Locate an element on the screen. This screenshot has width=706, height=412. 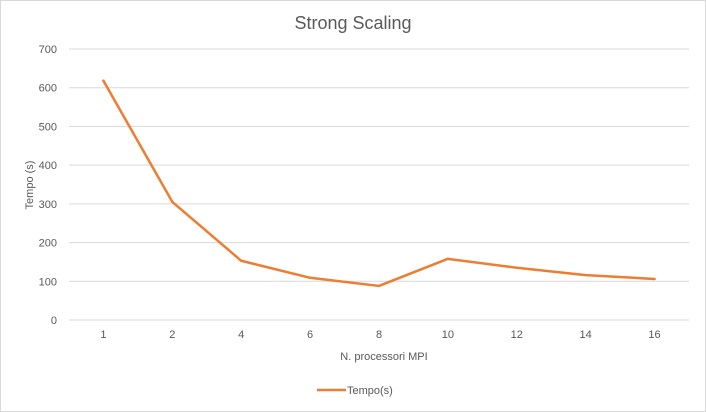
x-tick-labels: 1 2 4 6 8 10 12 14 16 is located at coordinates (380, 335).